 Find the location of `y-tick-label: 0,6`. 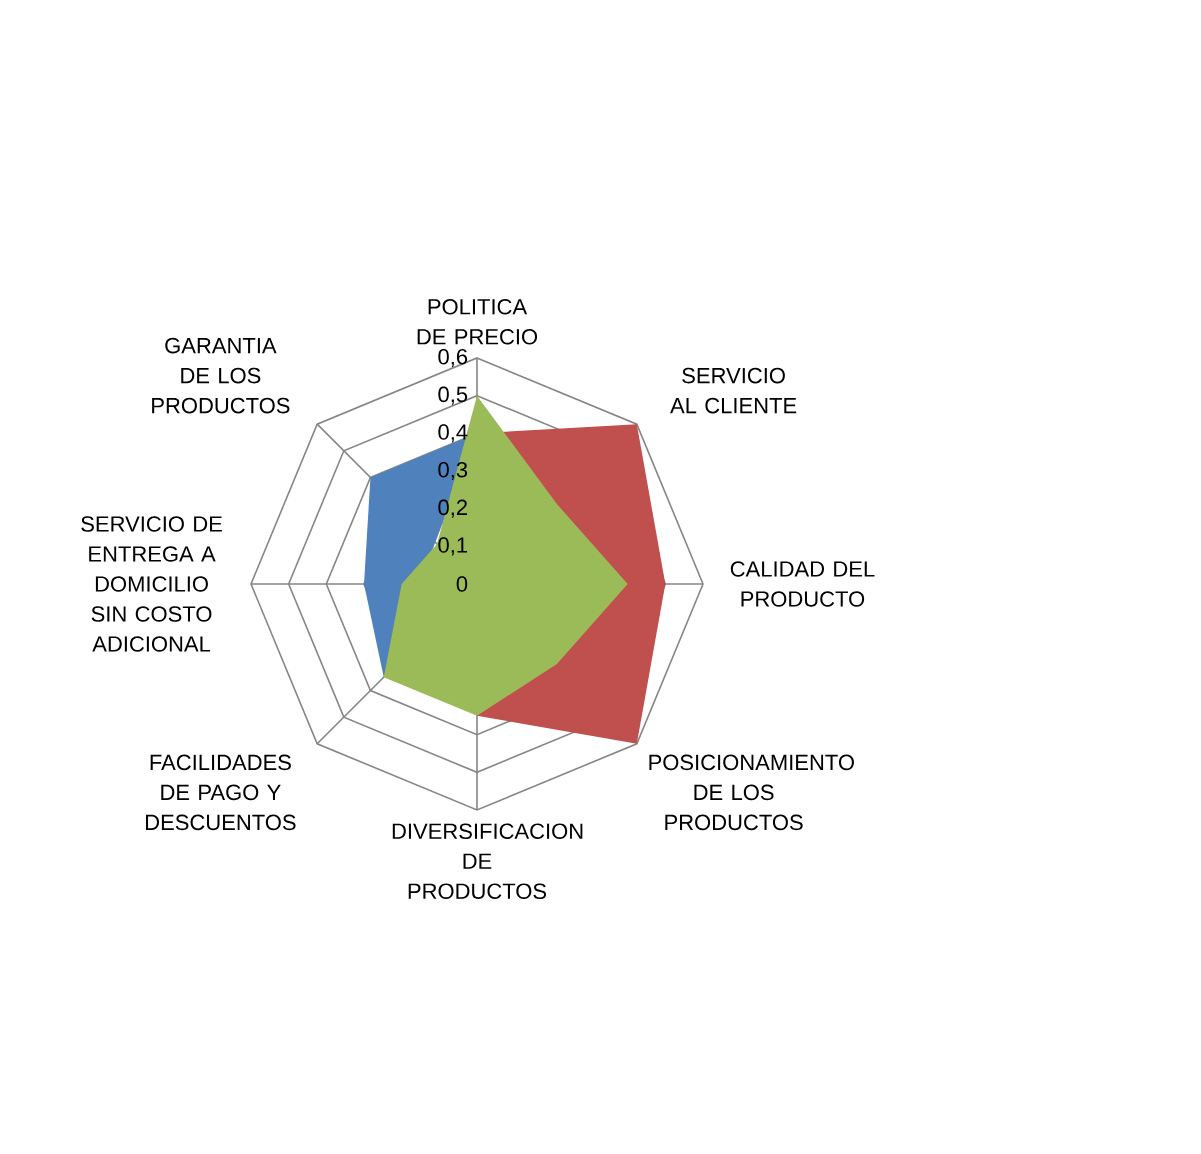

y-tick-label: 0,6 is located at coordinates (453, 358).